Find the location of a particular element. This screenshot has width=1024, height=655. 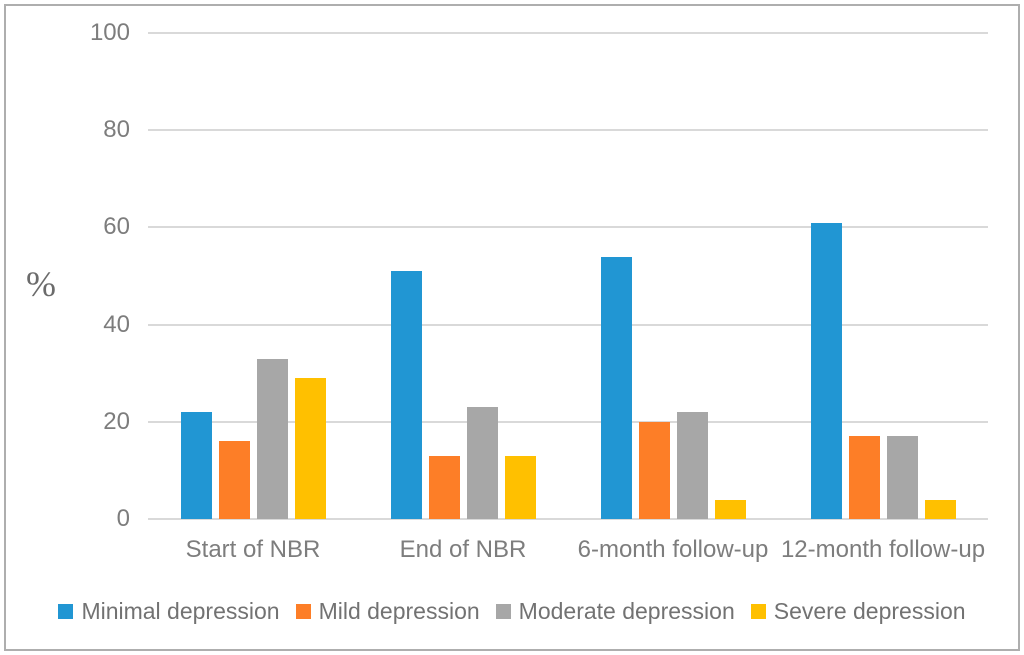

y-tick-label-0: 0 is located at coordinates (123, 518).